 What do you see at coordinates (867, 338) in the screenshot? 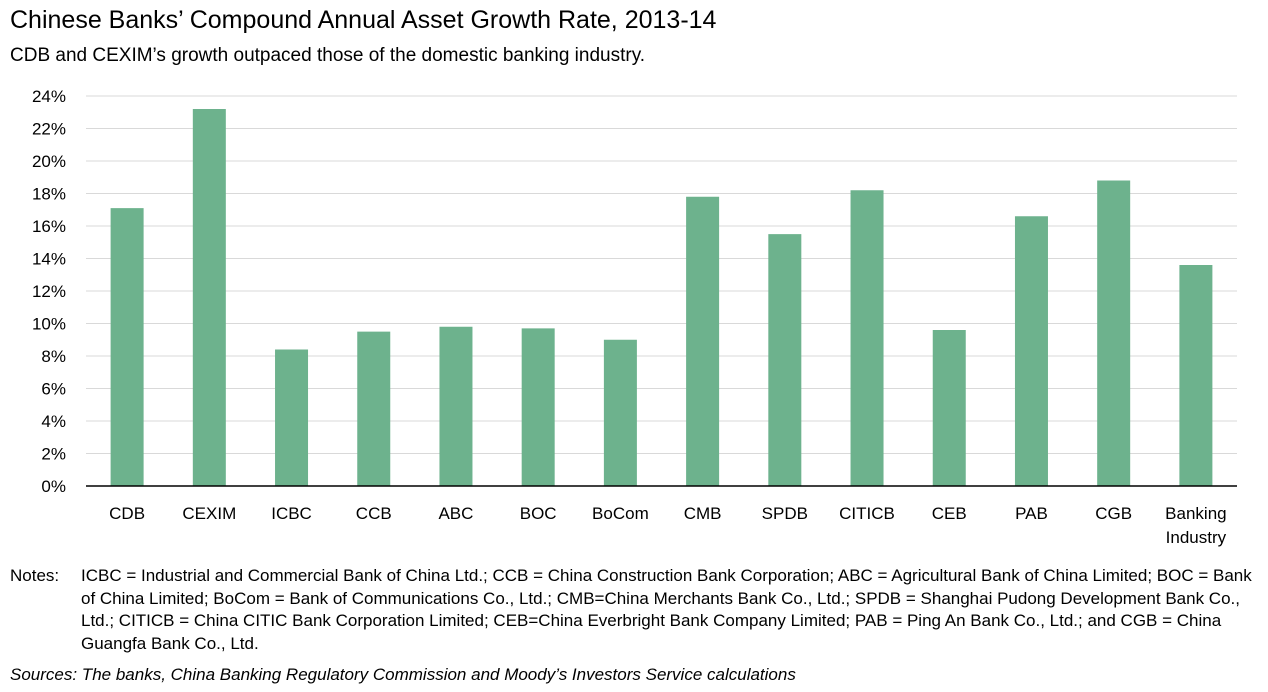
I see `bar-citicb` at bounding box center [867, 338].